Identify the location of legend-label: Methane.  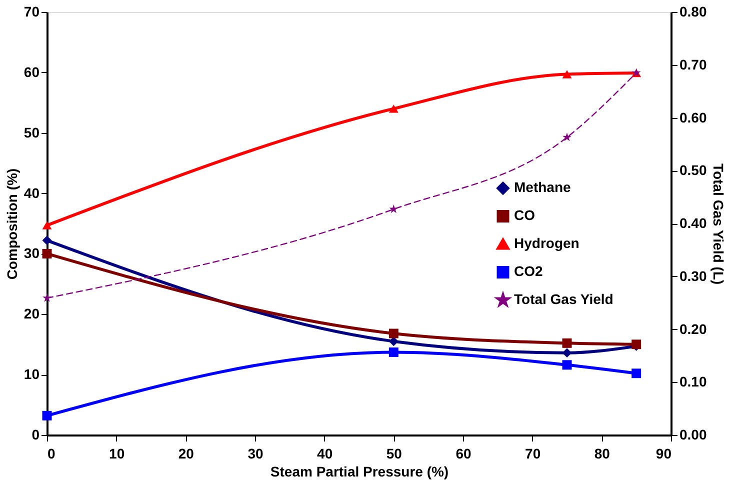
(542, 187).